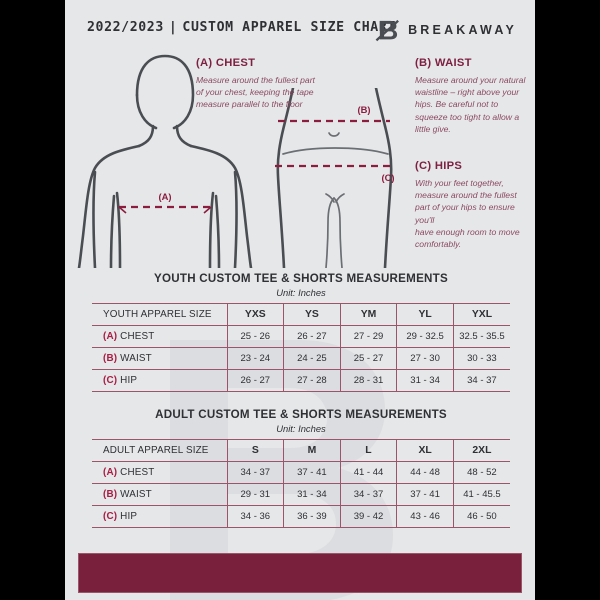  Describe the element at coordinates (481, 450) in the screenshot. I see `adult-column-4: 2XL` at that location.